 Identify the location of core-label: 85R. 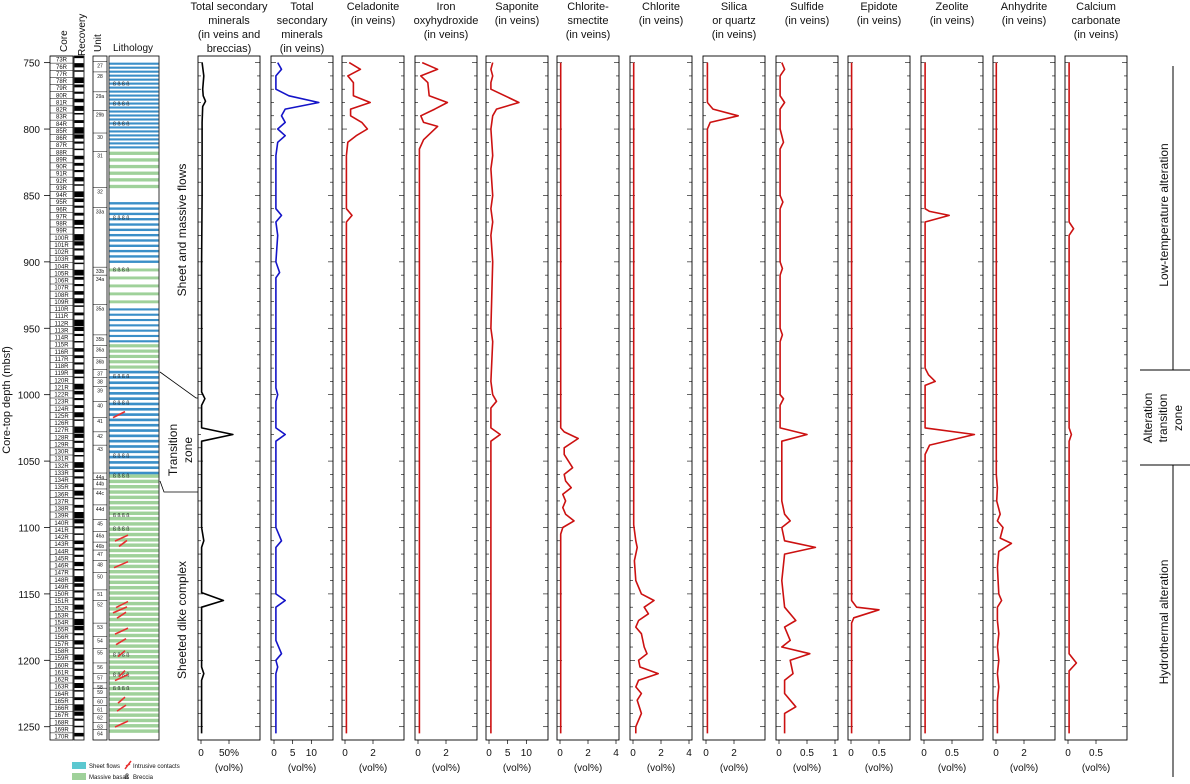
(62, 132).